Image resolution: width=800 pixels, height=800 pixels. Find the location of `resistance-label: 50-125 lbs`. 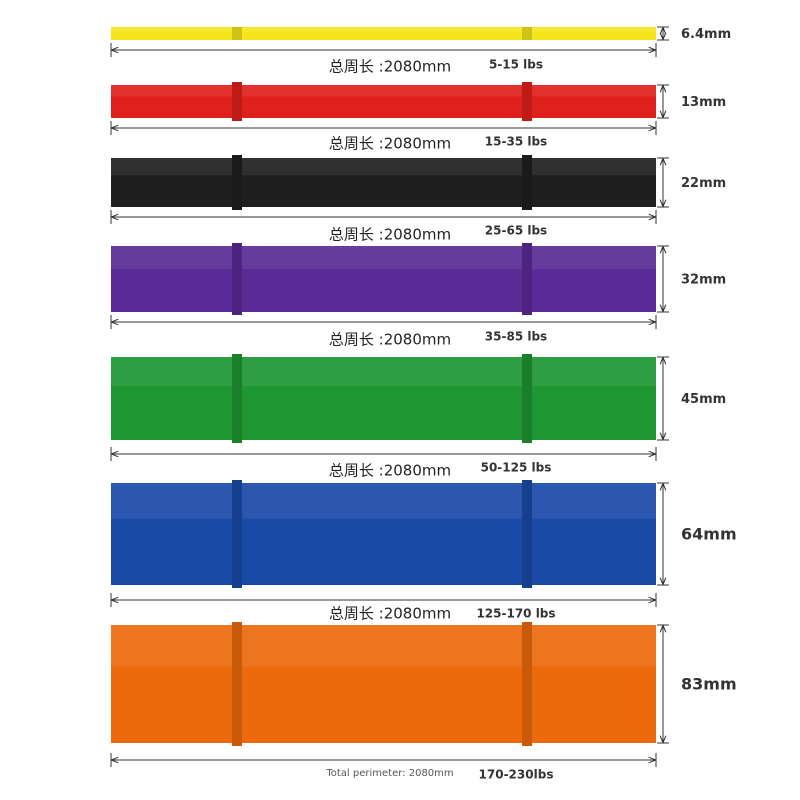

resistance-label: 50-125 lbs is located at coordinates (516, 468).